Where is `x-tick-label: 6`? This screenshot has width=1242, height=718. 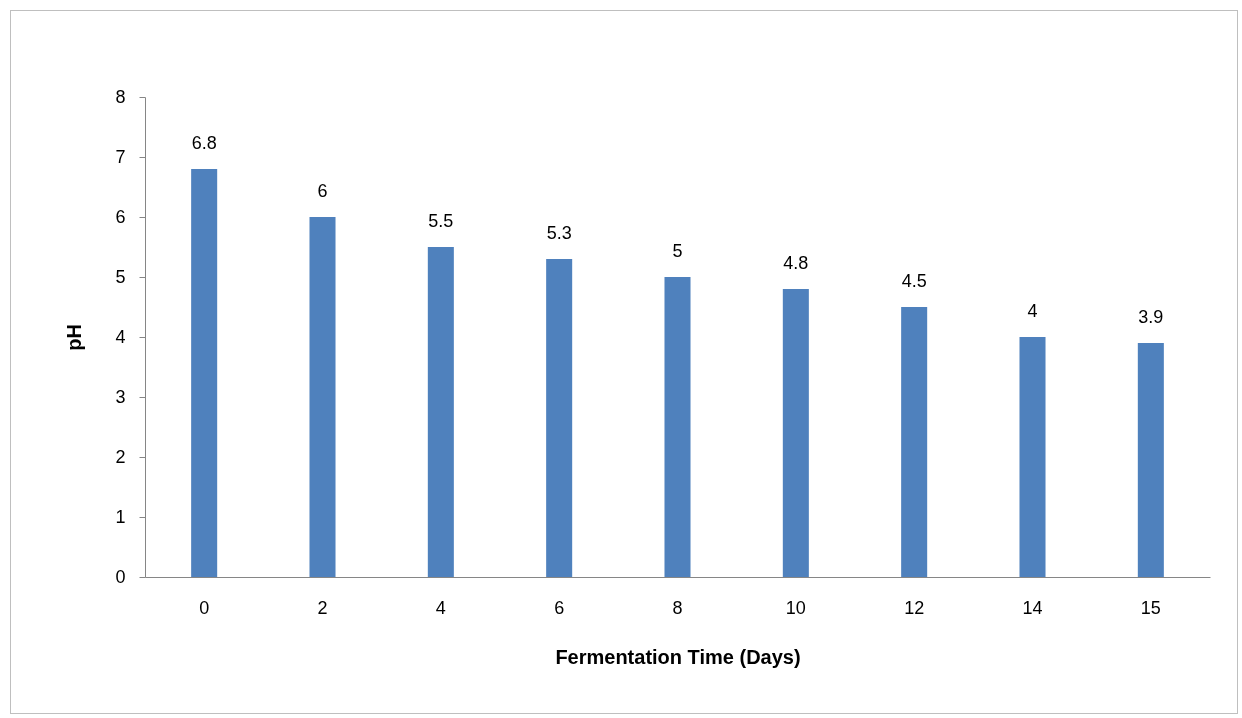
x-tick-label: 6 is located at coordinates (559, 607).